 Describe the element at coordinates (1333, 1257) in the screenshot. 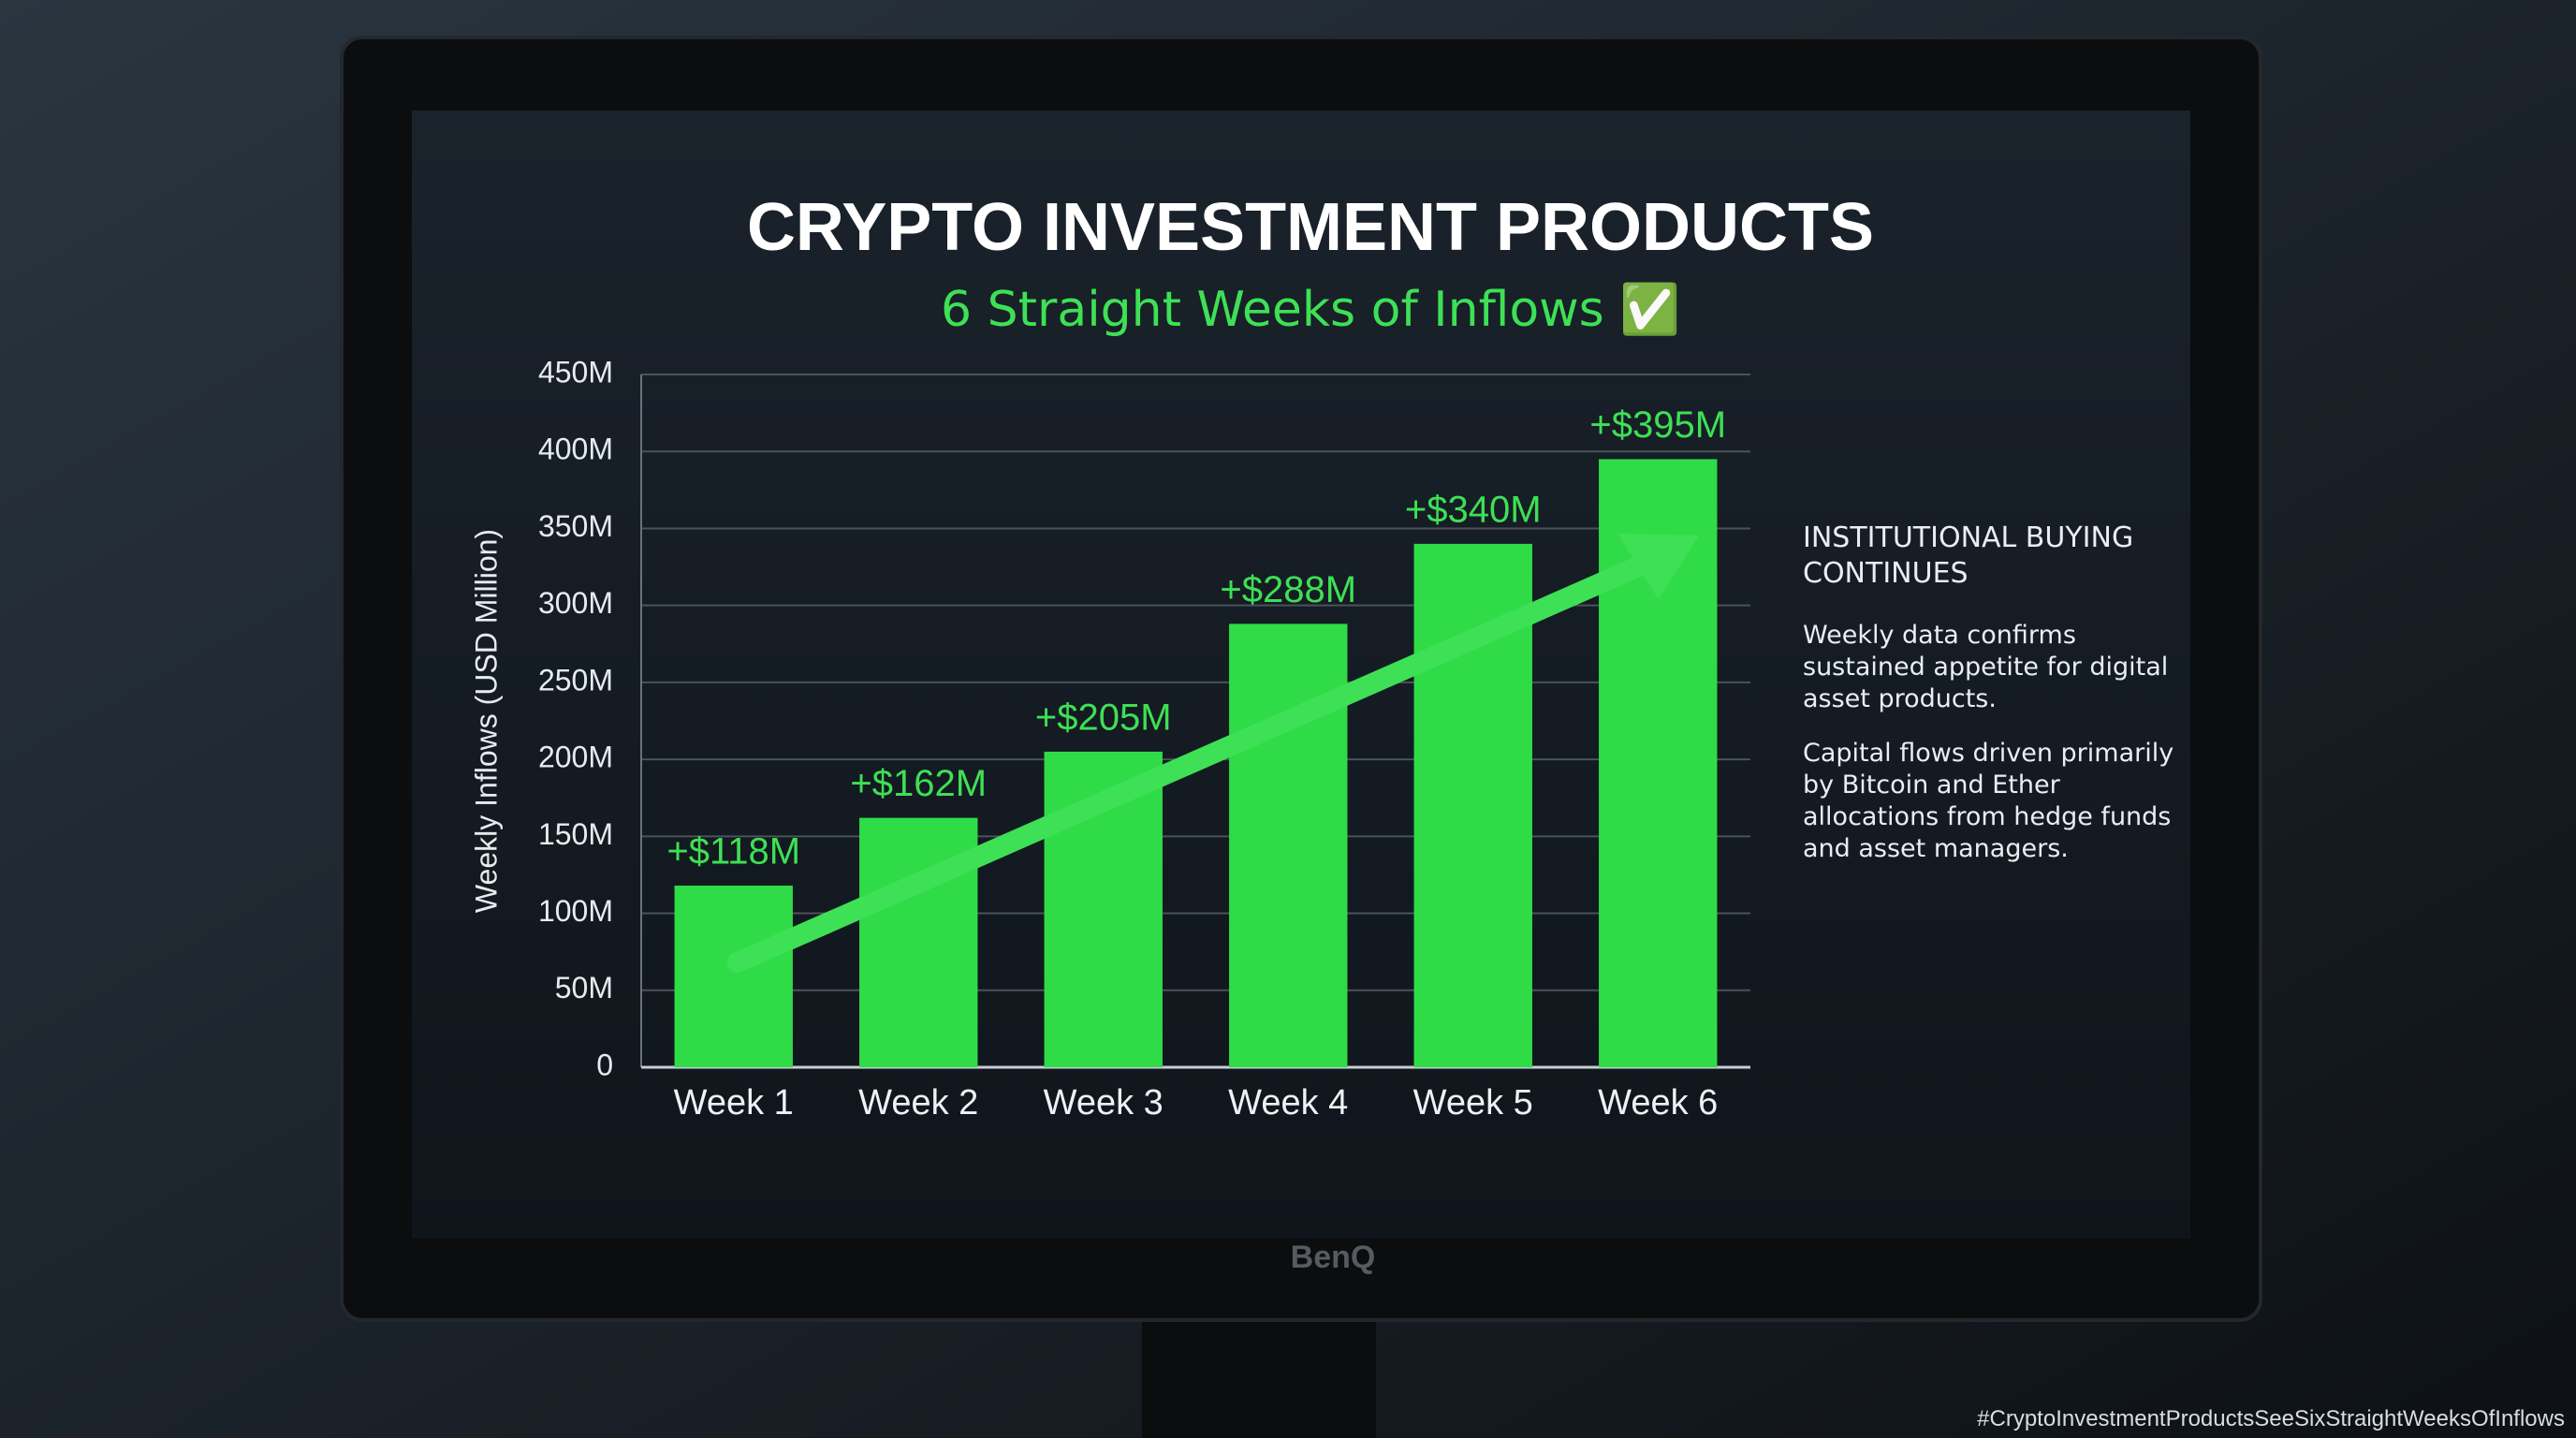

I see `monitor-brand: BenQ` at that location.